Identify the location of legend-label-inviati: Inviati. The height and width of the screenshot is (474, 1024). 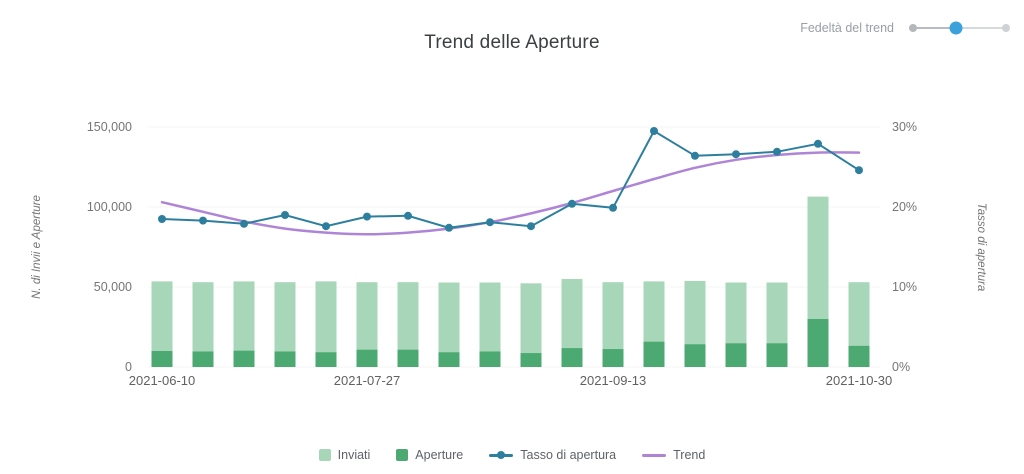
(354, 455).